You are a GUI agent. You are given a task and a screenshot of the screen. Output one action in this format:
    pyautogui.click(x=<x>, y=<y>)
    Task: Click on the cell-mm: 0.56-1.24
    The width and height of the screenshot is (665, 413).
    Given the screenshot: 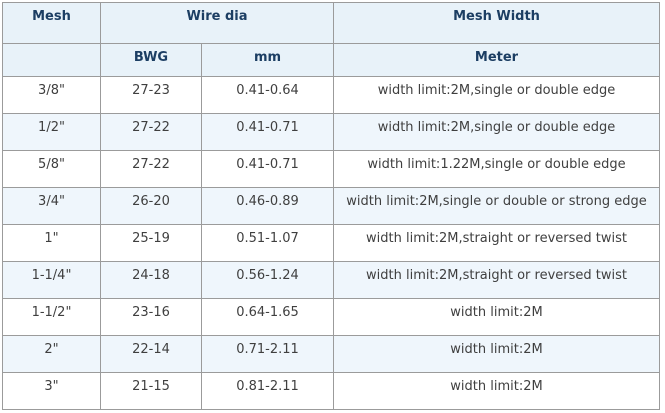 What is the action you would take?
    pyautogui.click(x=267, y=280)
    